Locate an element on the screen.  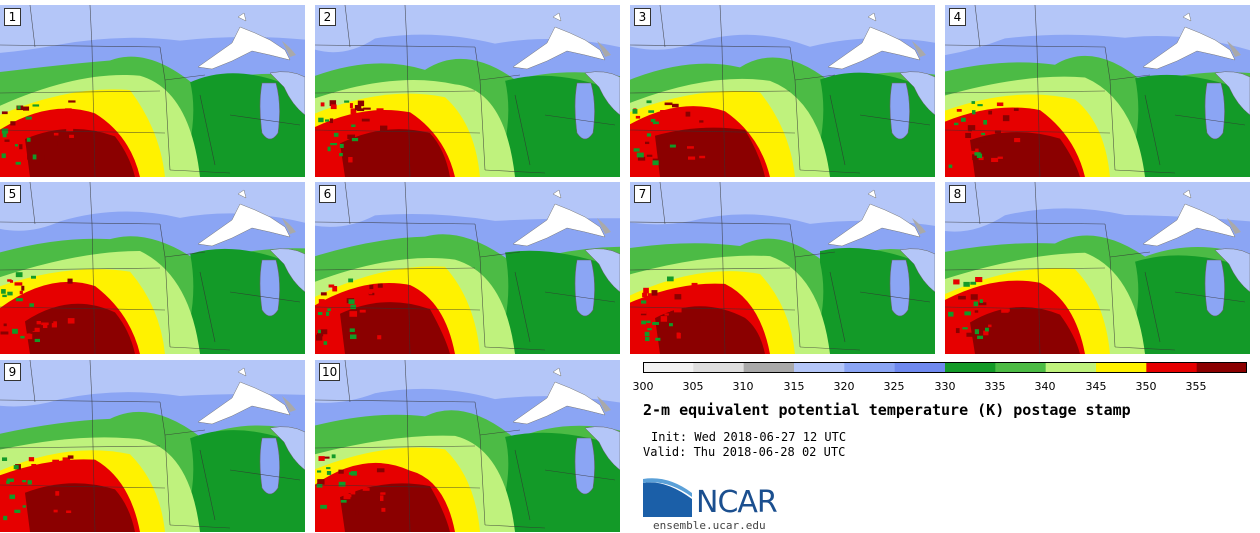
ensemble-member-panel: 1 is located at coordinates (152, 91).